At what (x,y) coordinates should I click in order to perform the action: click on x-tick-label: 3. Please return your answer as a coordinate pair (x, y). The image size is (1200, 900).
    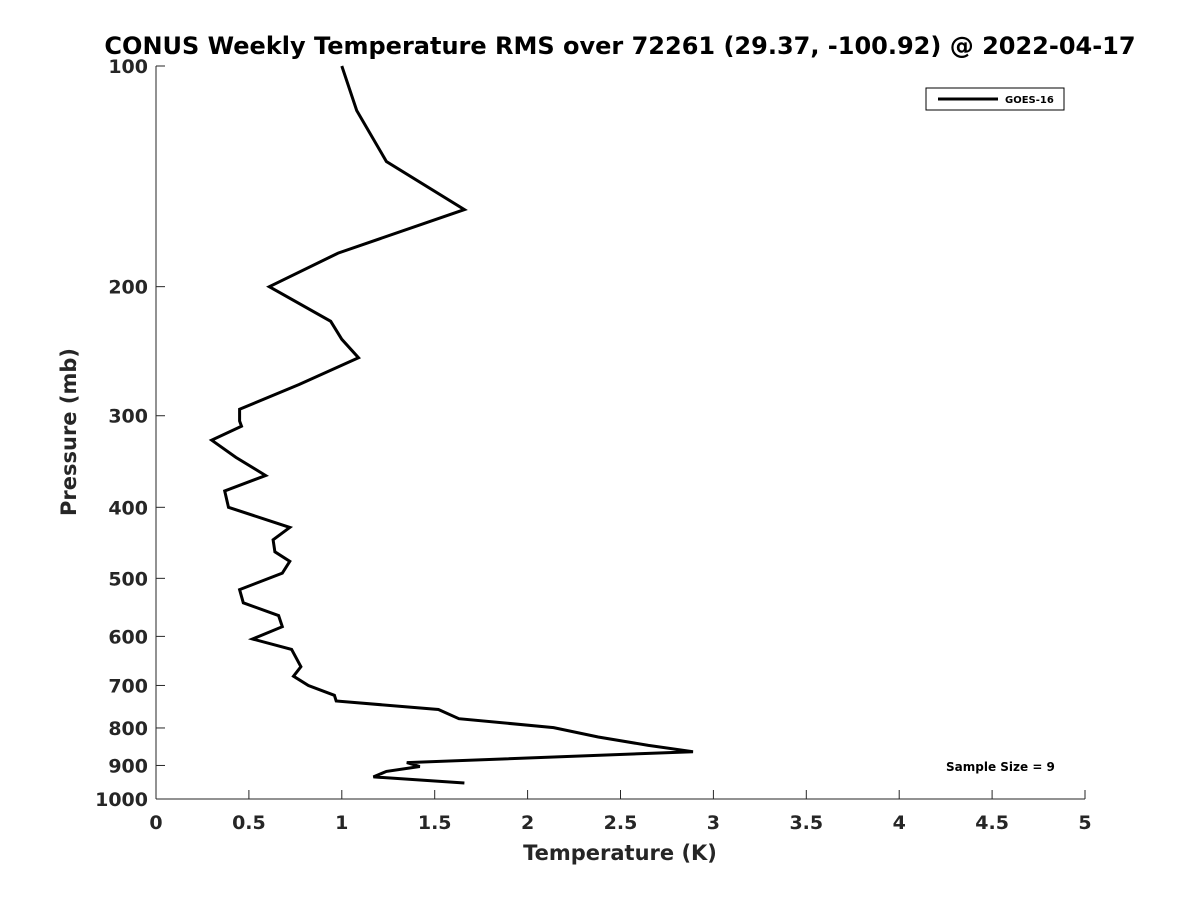
    Looking at the image, I should click on (713, 823).